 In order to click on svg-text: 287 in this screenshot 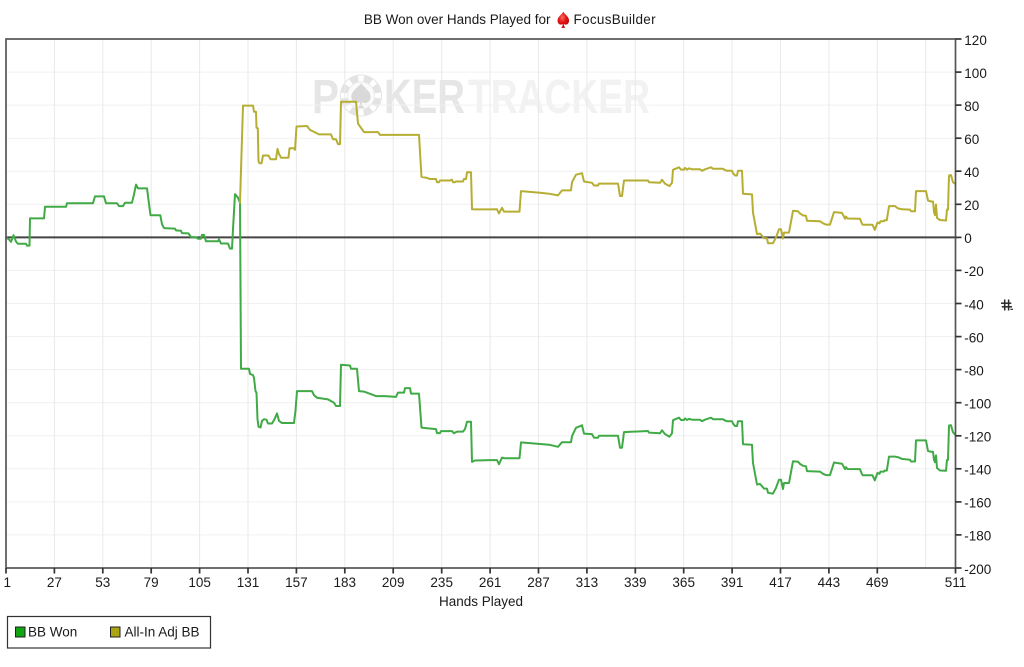, I will do `click(538, 582)`.